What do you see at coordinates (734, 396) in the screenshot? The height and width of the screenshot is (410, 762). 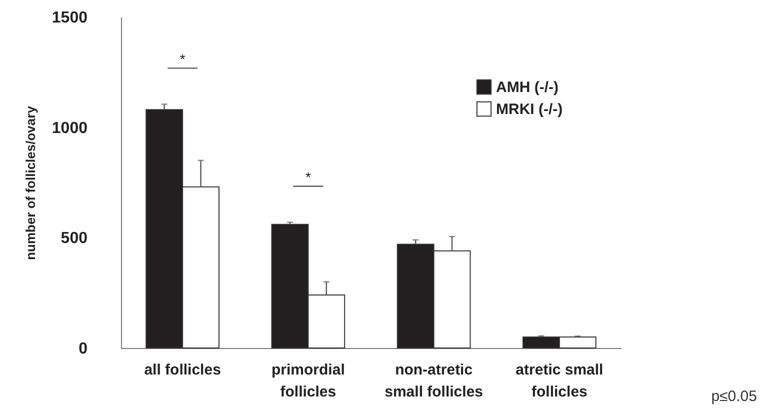 I see `text: p≤0.05` at bounding box center [734, 396].